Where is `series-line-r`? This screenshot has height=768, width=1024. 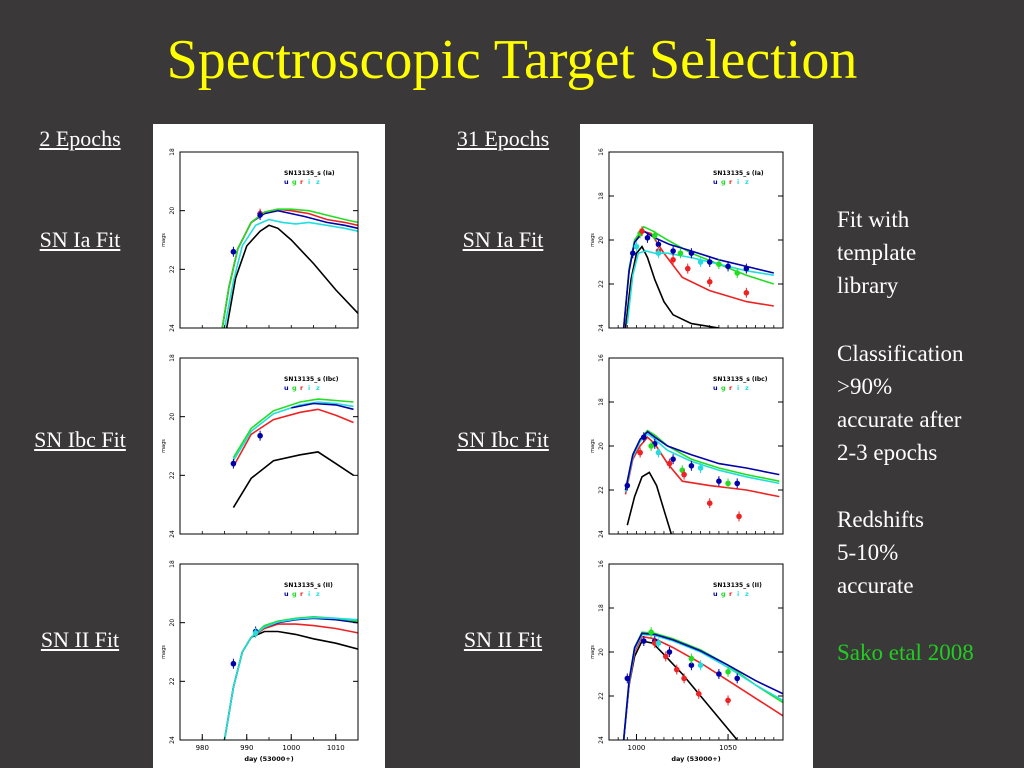
series-line-r is located at coordinates (290, 681).